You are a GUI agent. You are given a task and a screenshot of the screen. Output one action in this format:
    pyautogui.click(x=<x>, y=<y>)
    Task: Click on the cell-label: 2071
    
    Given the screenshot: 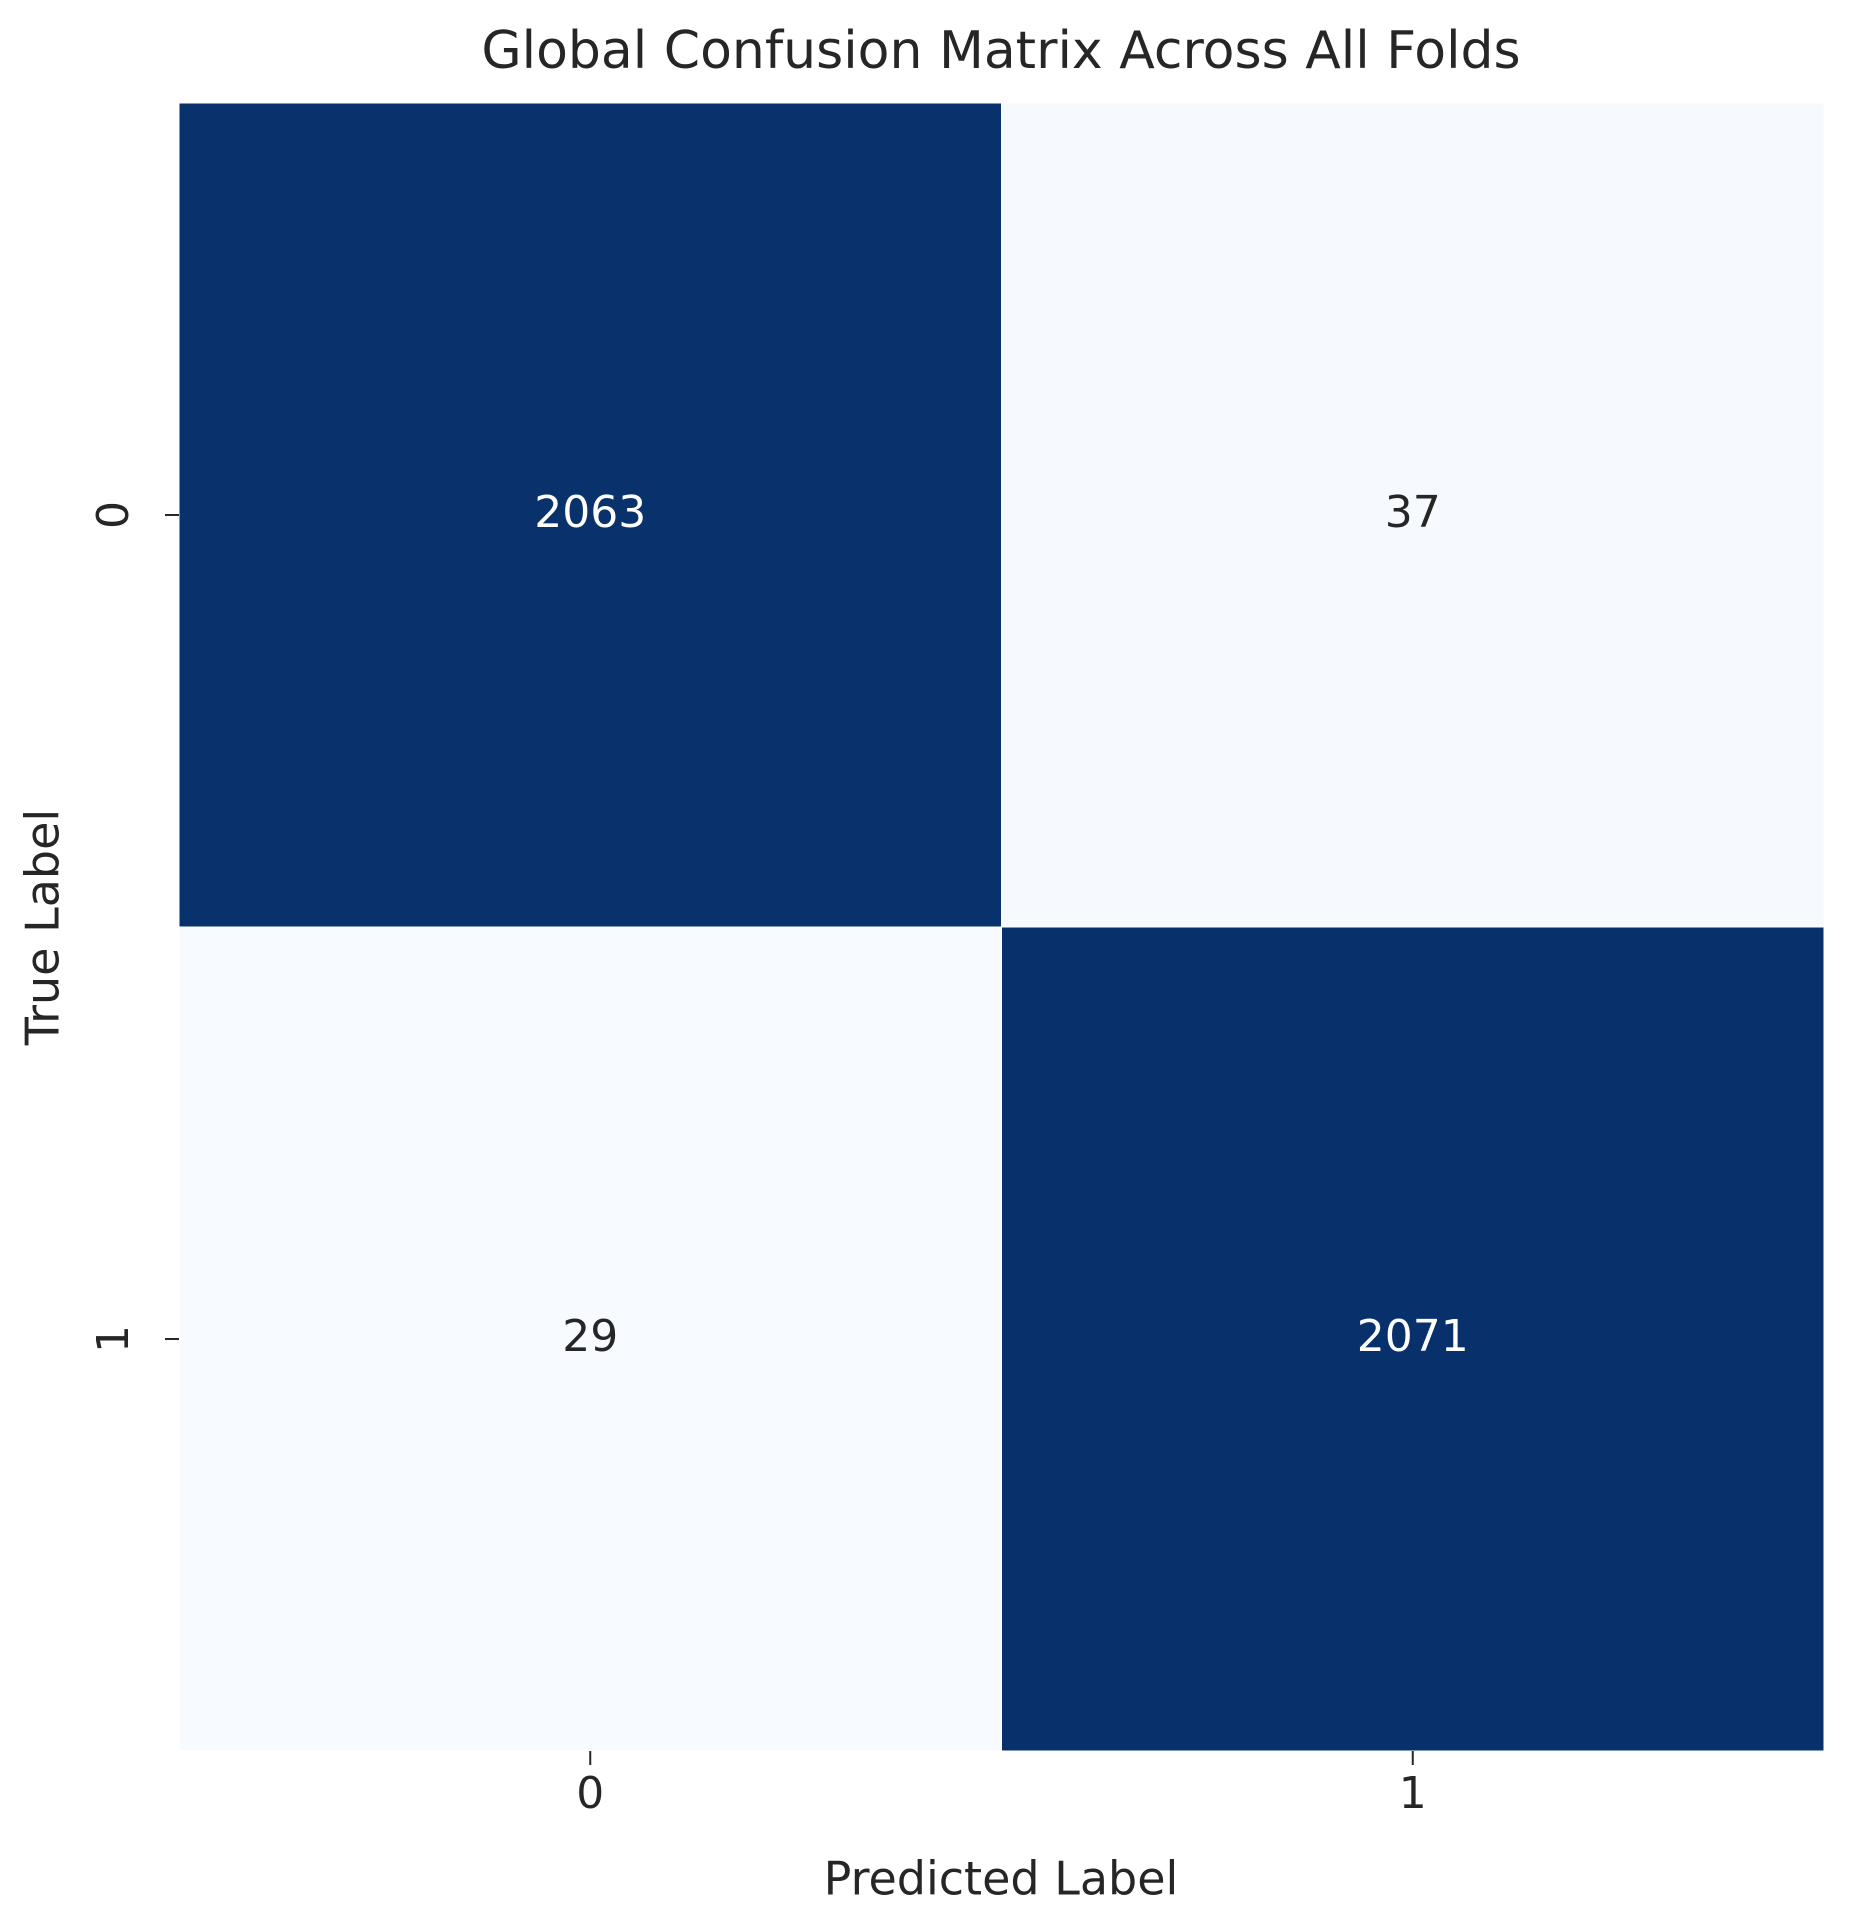 What is the action you would take?
    pyautogui.click(x=1413, y=1336)
    